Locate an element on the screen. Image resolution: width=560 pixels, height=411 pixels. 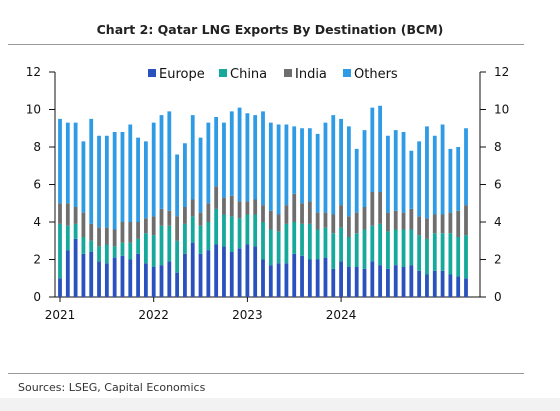
y-tick-label-left: 0 is located at coordinates (37, 297).